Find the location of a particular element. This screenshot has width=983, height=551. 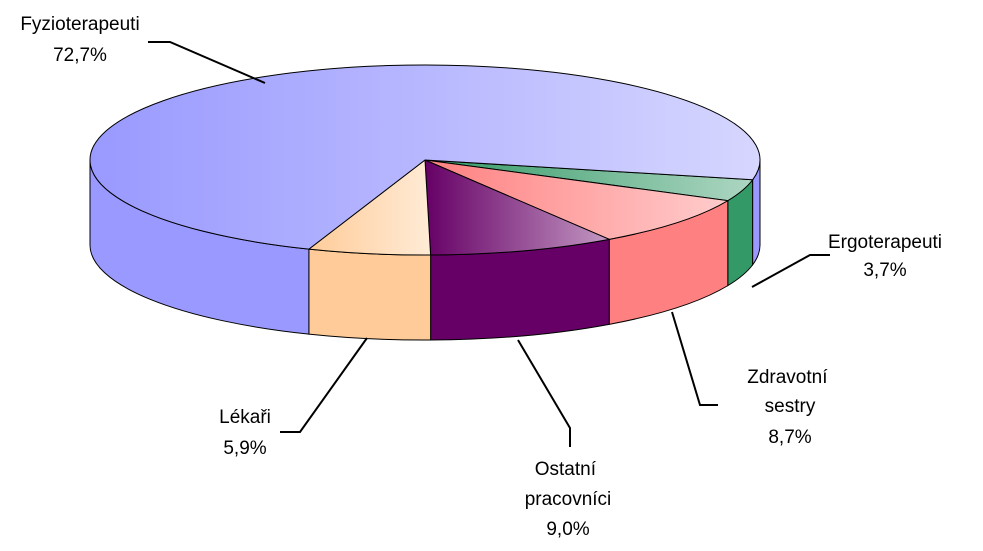

value-label: 5,9% is located at coordinates (244, 448).